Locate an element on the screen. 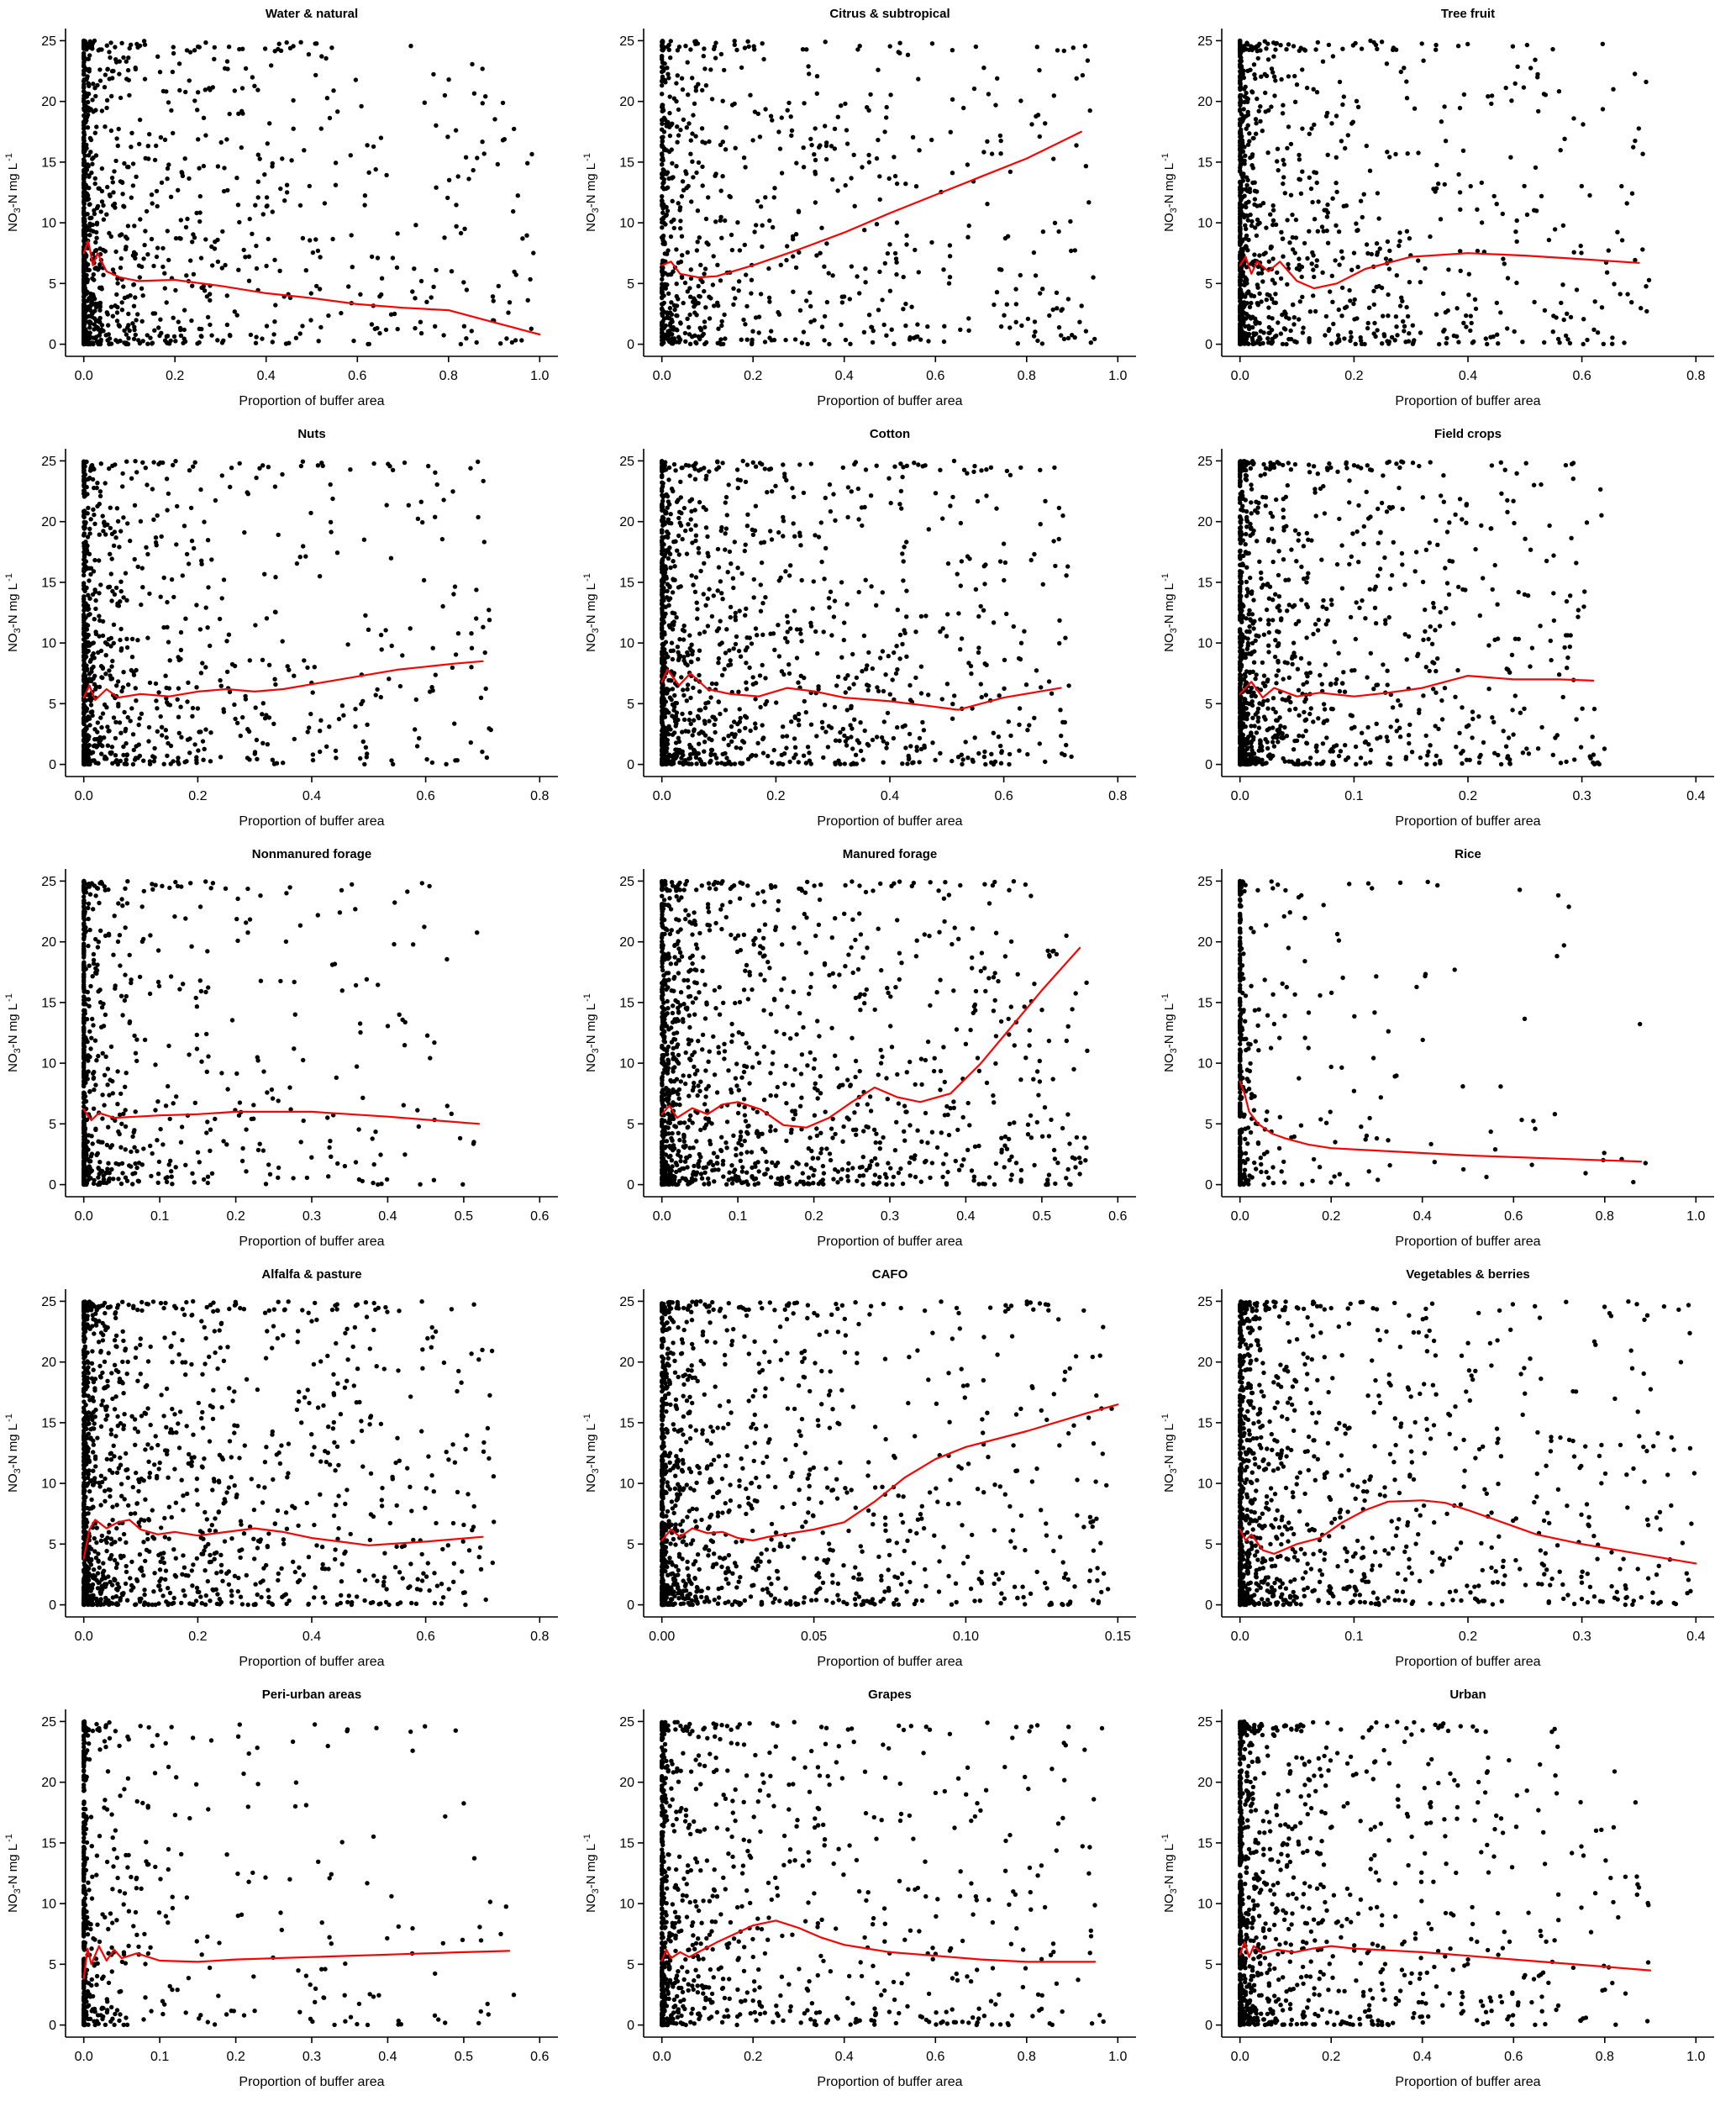  x-tick-label: 0.8 is located at coordinates (1695, 376).